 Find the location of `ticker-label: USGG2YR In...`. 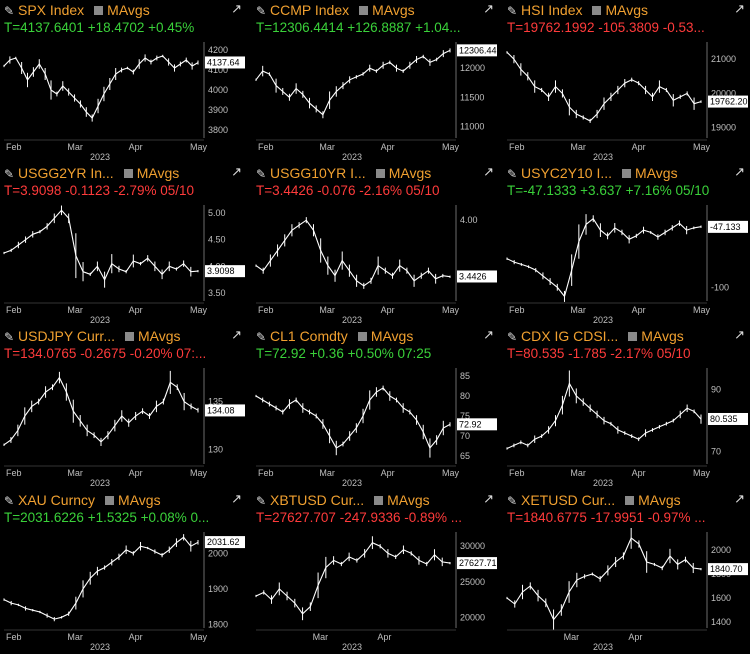

ticker-label: USGG2YR In... is located at coordinates (66, 173).